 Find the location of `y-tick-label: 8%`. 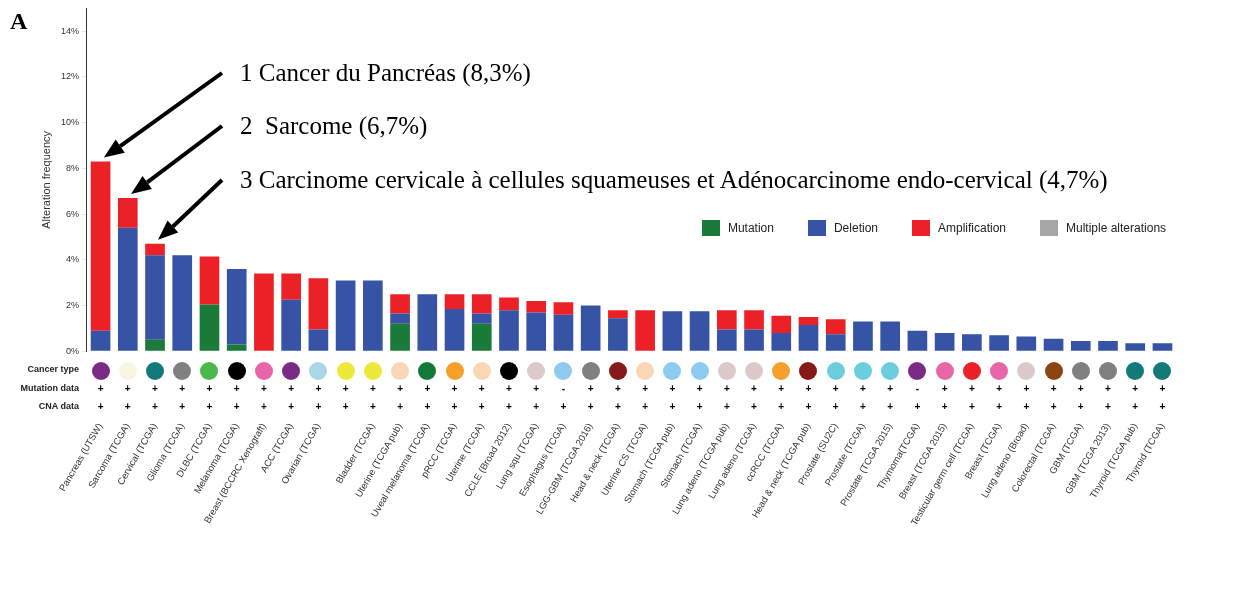

y-tick-label: 8% is located at coordinates (72, 167).